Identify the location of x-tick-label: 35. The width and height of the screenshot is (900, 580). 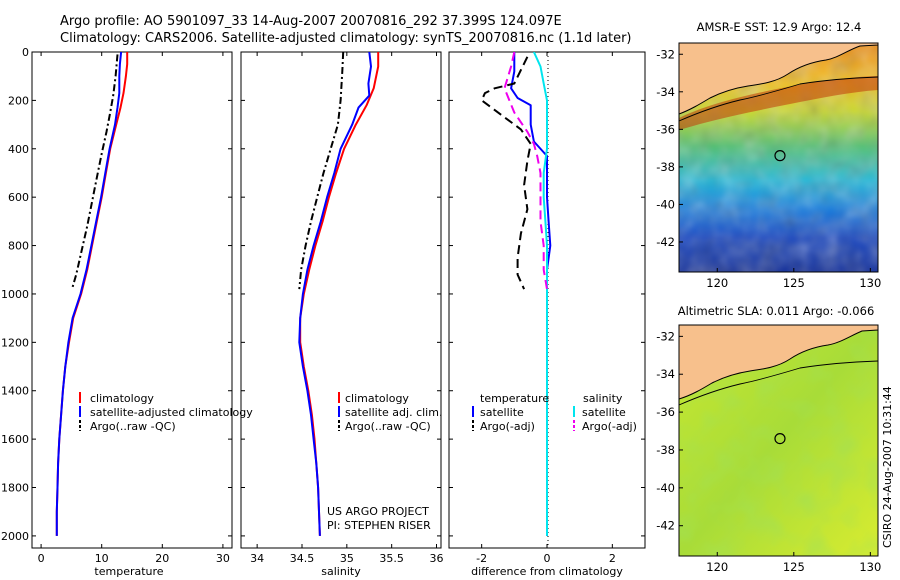
(347, 558).